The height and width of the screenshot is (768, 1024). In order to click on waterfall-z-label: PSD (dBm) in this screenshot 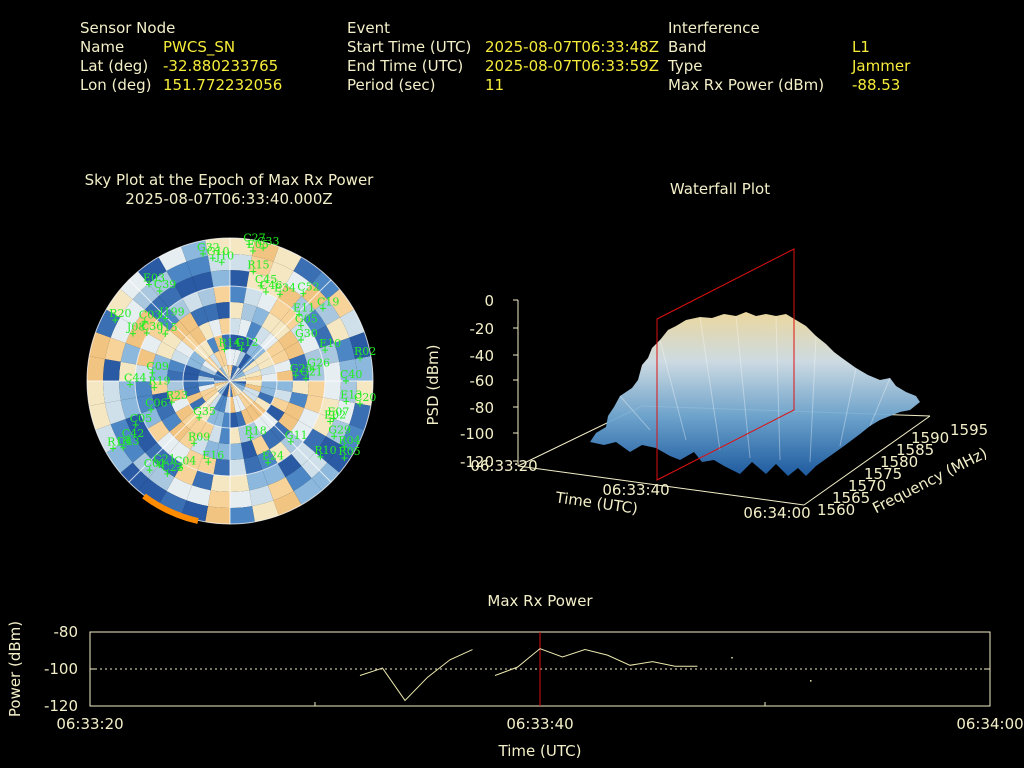, I will do `click(433, 384)`.